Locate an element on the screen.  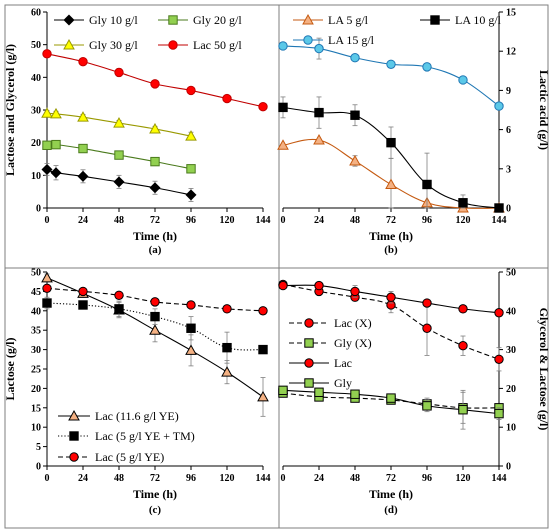
panel-label: (b) is located at coordinates (391, 250).